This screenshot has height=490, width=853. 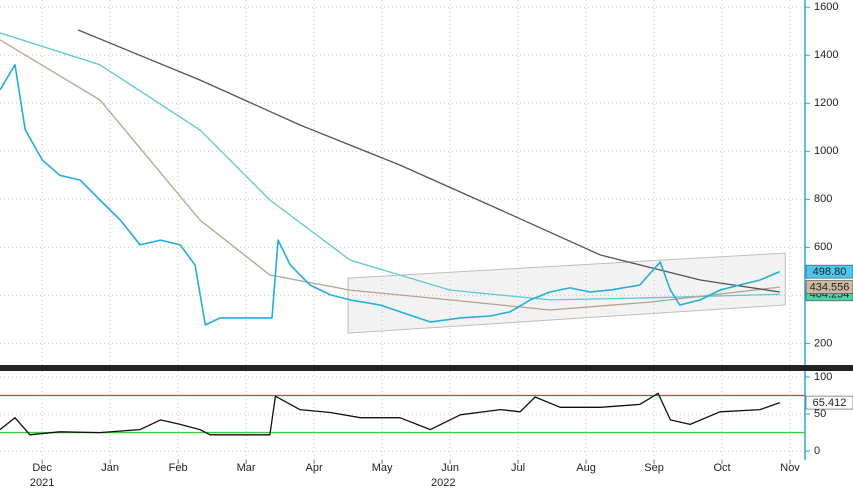 What do you see at coordinates (178, 468) in the screenshot?
I see `x-tick-label: Feb` at bounding box center [178, 468].